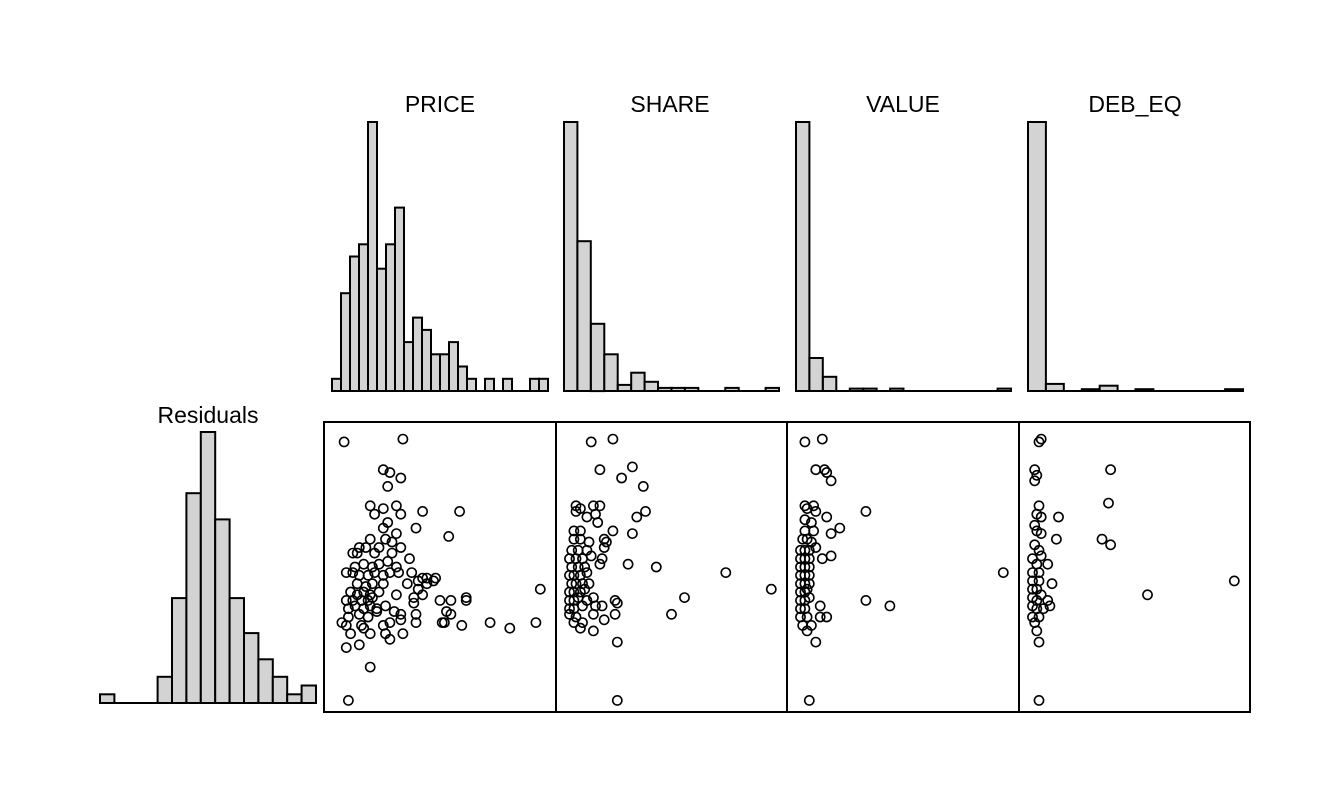  Describe the element at coordinates (902, 569) in the screenshot. I see `scatter-residuals-vs-value` at that location.